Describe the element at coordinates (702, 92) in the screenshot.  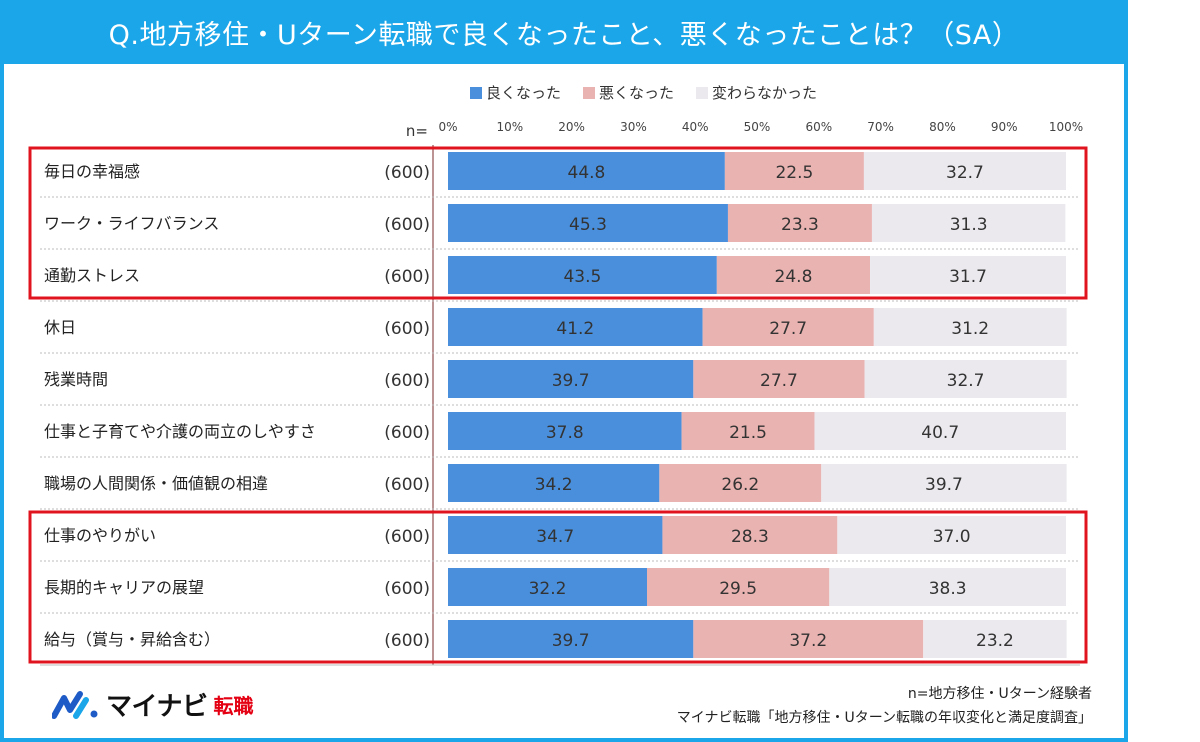
I see `legend-swatch-same` at that location.